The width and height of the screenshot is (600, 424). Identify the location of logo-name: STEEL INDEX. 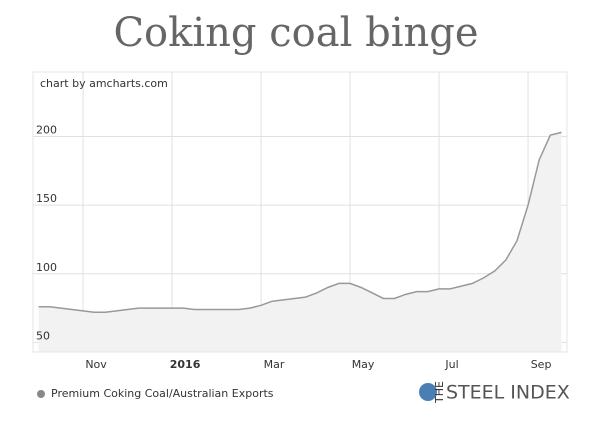
(508, 393).